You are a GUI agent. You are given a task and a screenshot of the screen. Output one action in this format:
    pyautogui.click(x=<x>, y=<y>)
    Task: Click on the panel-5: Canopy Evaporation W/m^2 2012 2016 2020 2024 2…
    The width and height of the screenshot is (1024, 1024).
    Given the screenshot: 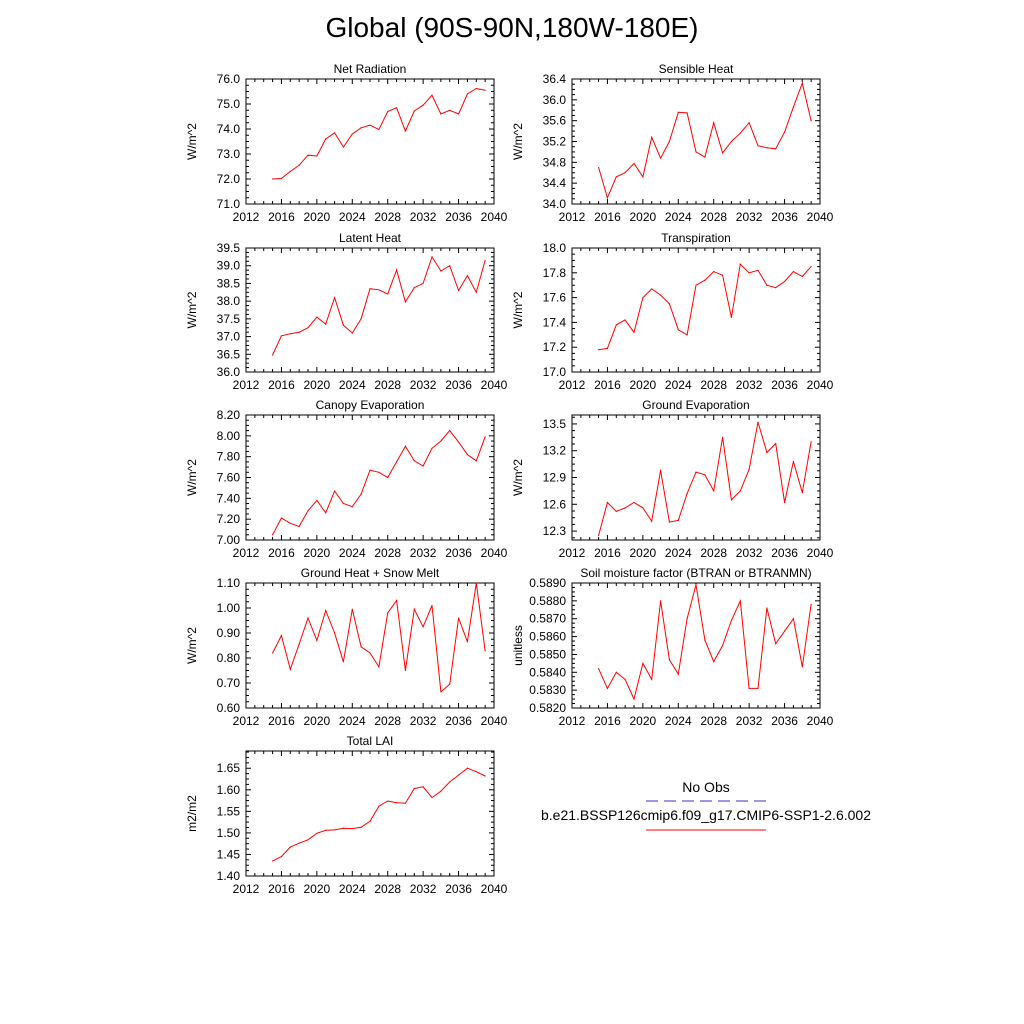 What is the action you would take?
    pyautogui.click(x=346, y=479)
    